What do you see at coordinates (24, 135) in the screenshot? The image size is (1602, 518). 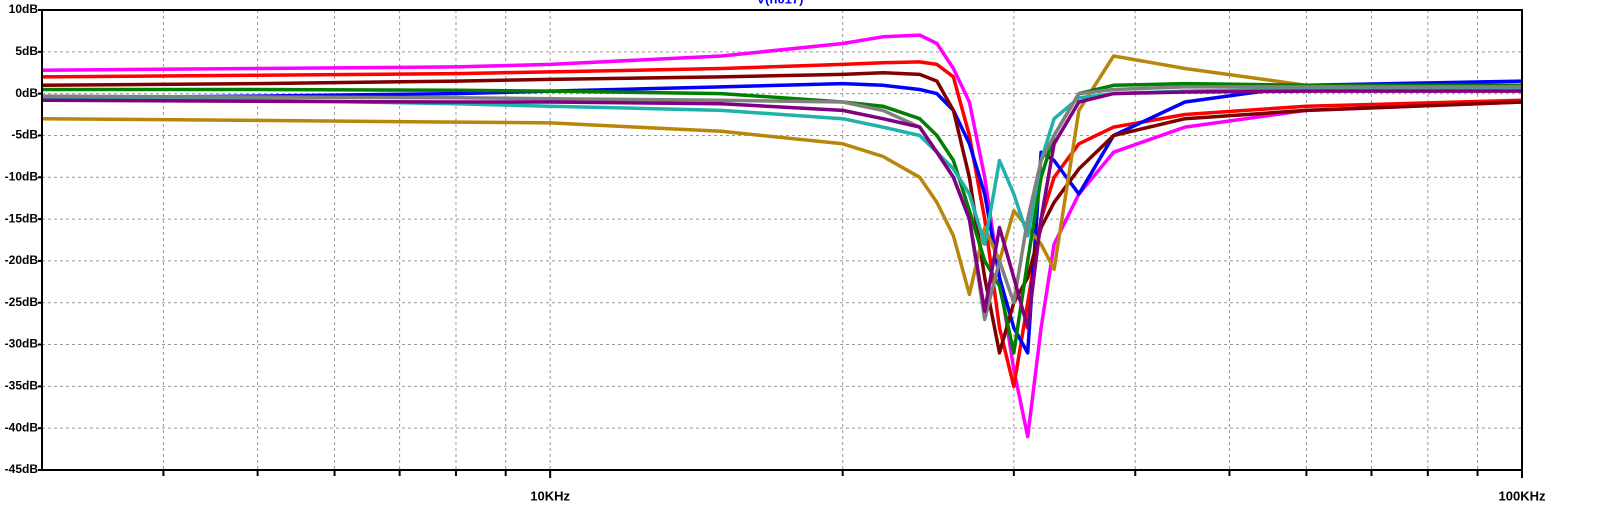 I see `y-tick-label: -5dB` at bounding box center [24, 135].